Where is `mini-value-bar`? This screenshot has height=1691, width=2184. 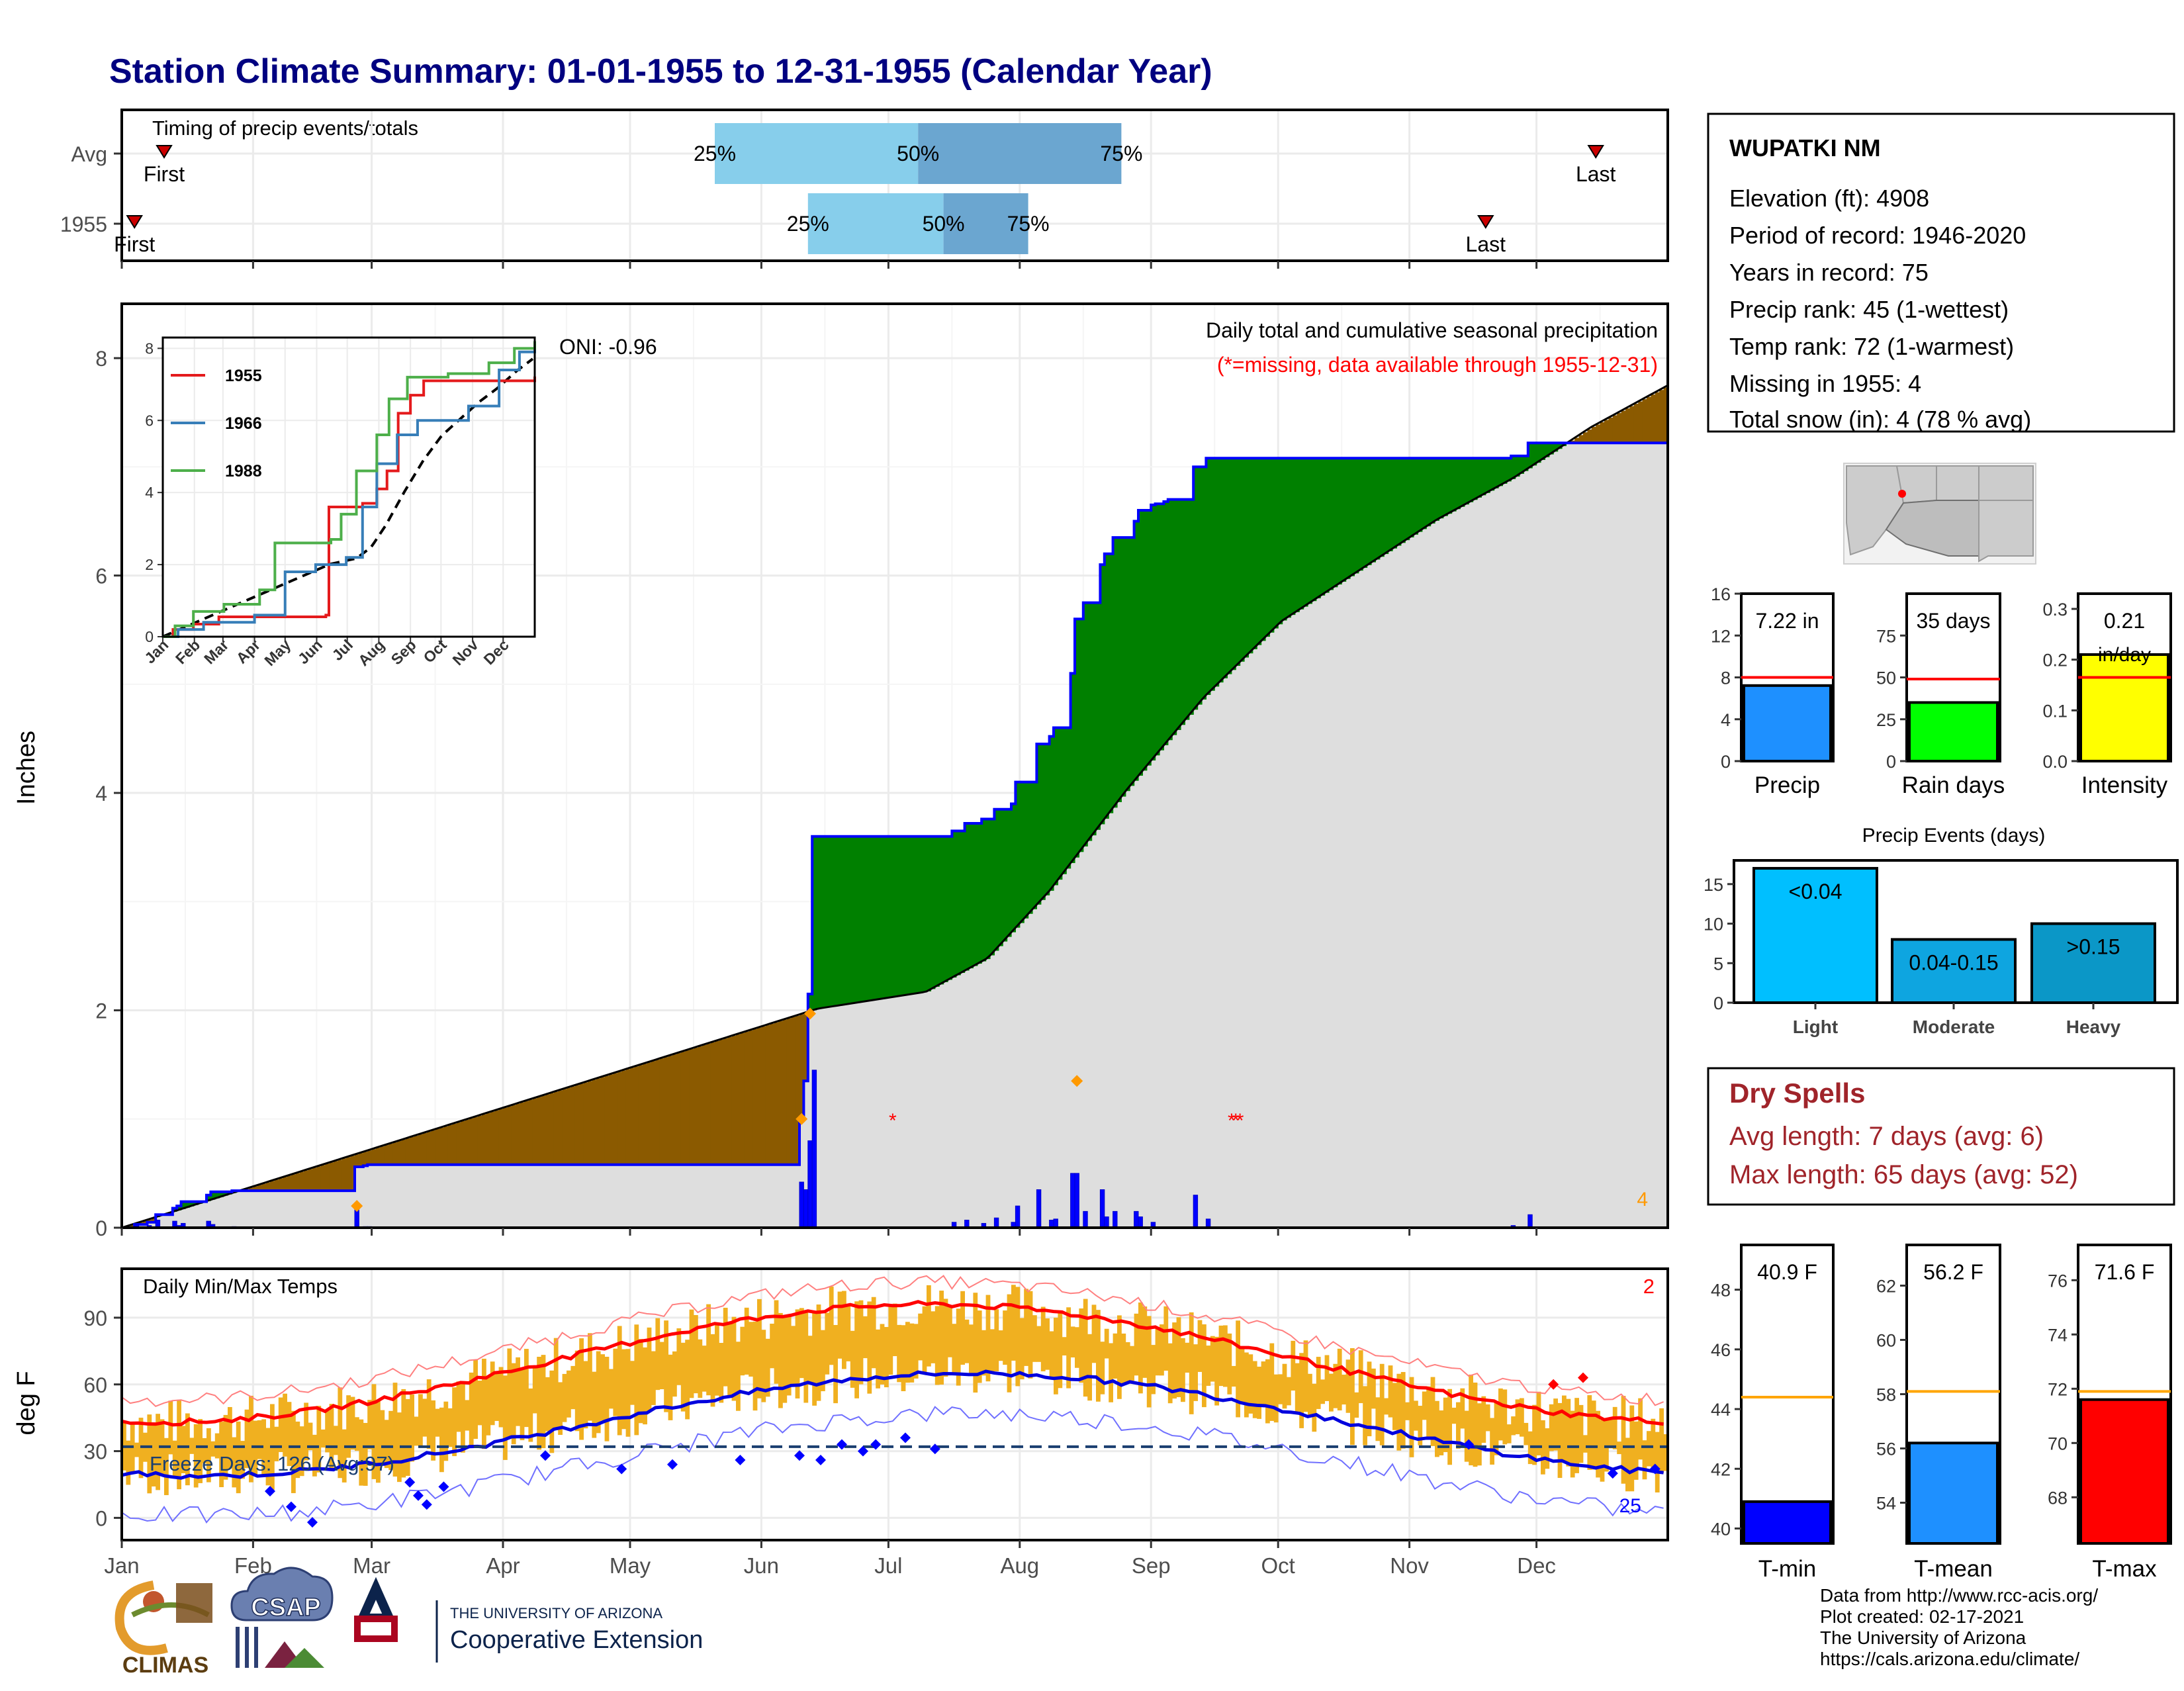
mini-value-bar is located at coordinates (1953, 1493).